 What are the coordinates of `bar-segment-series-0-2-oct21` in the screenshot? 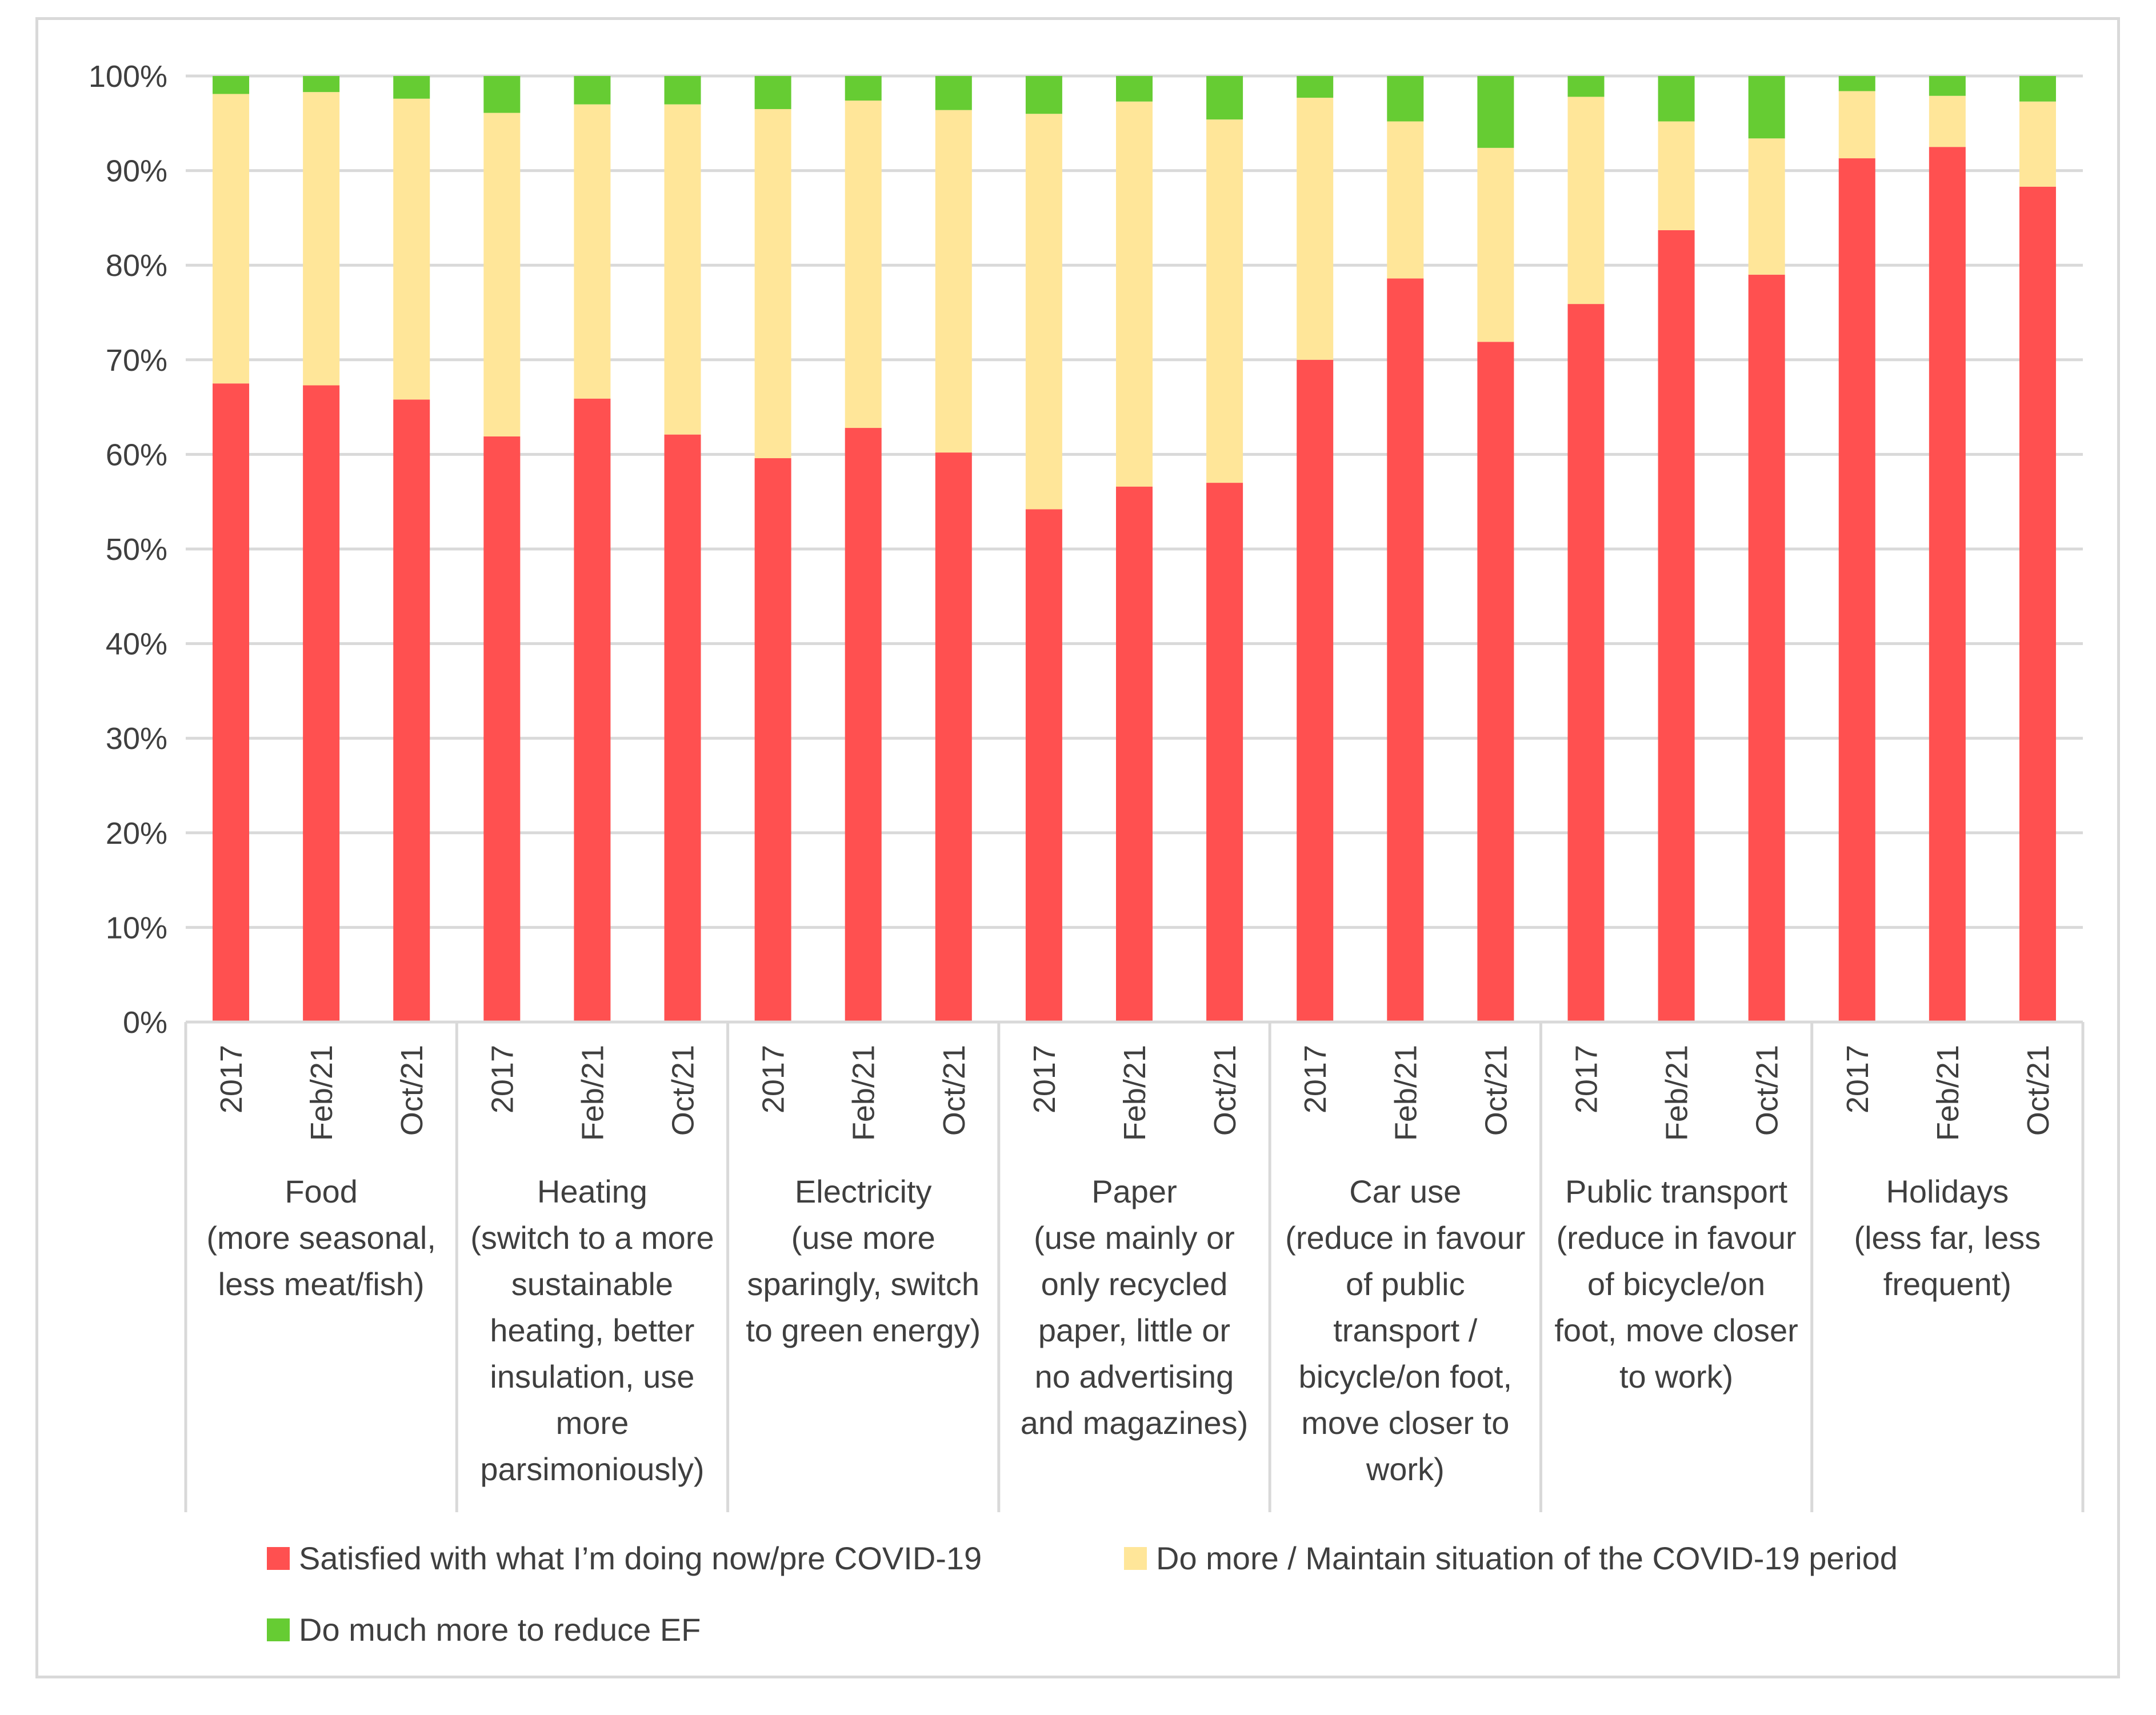 It's located at (682, 728).